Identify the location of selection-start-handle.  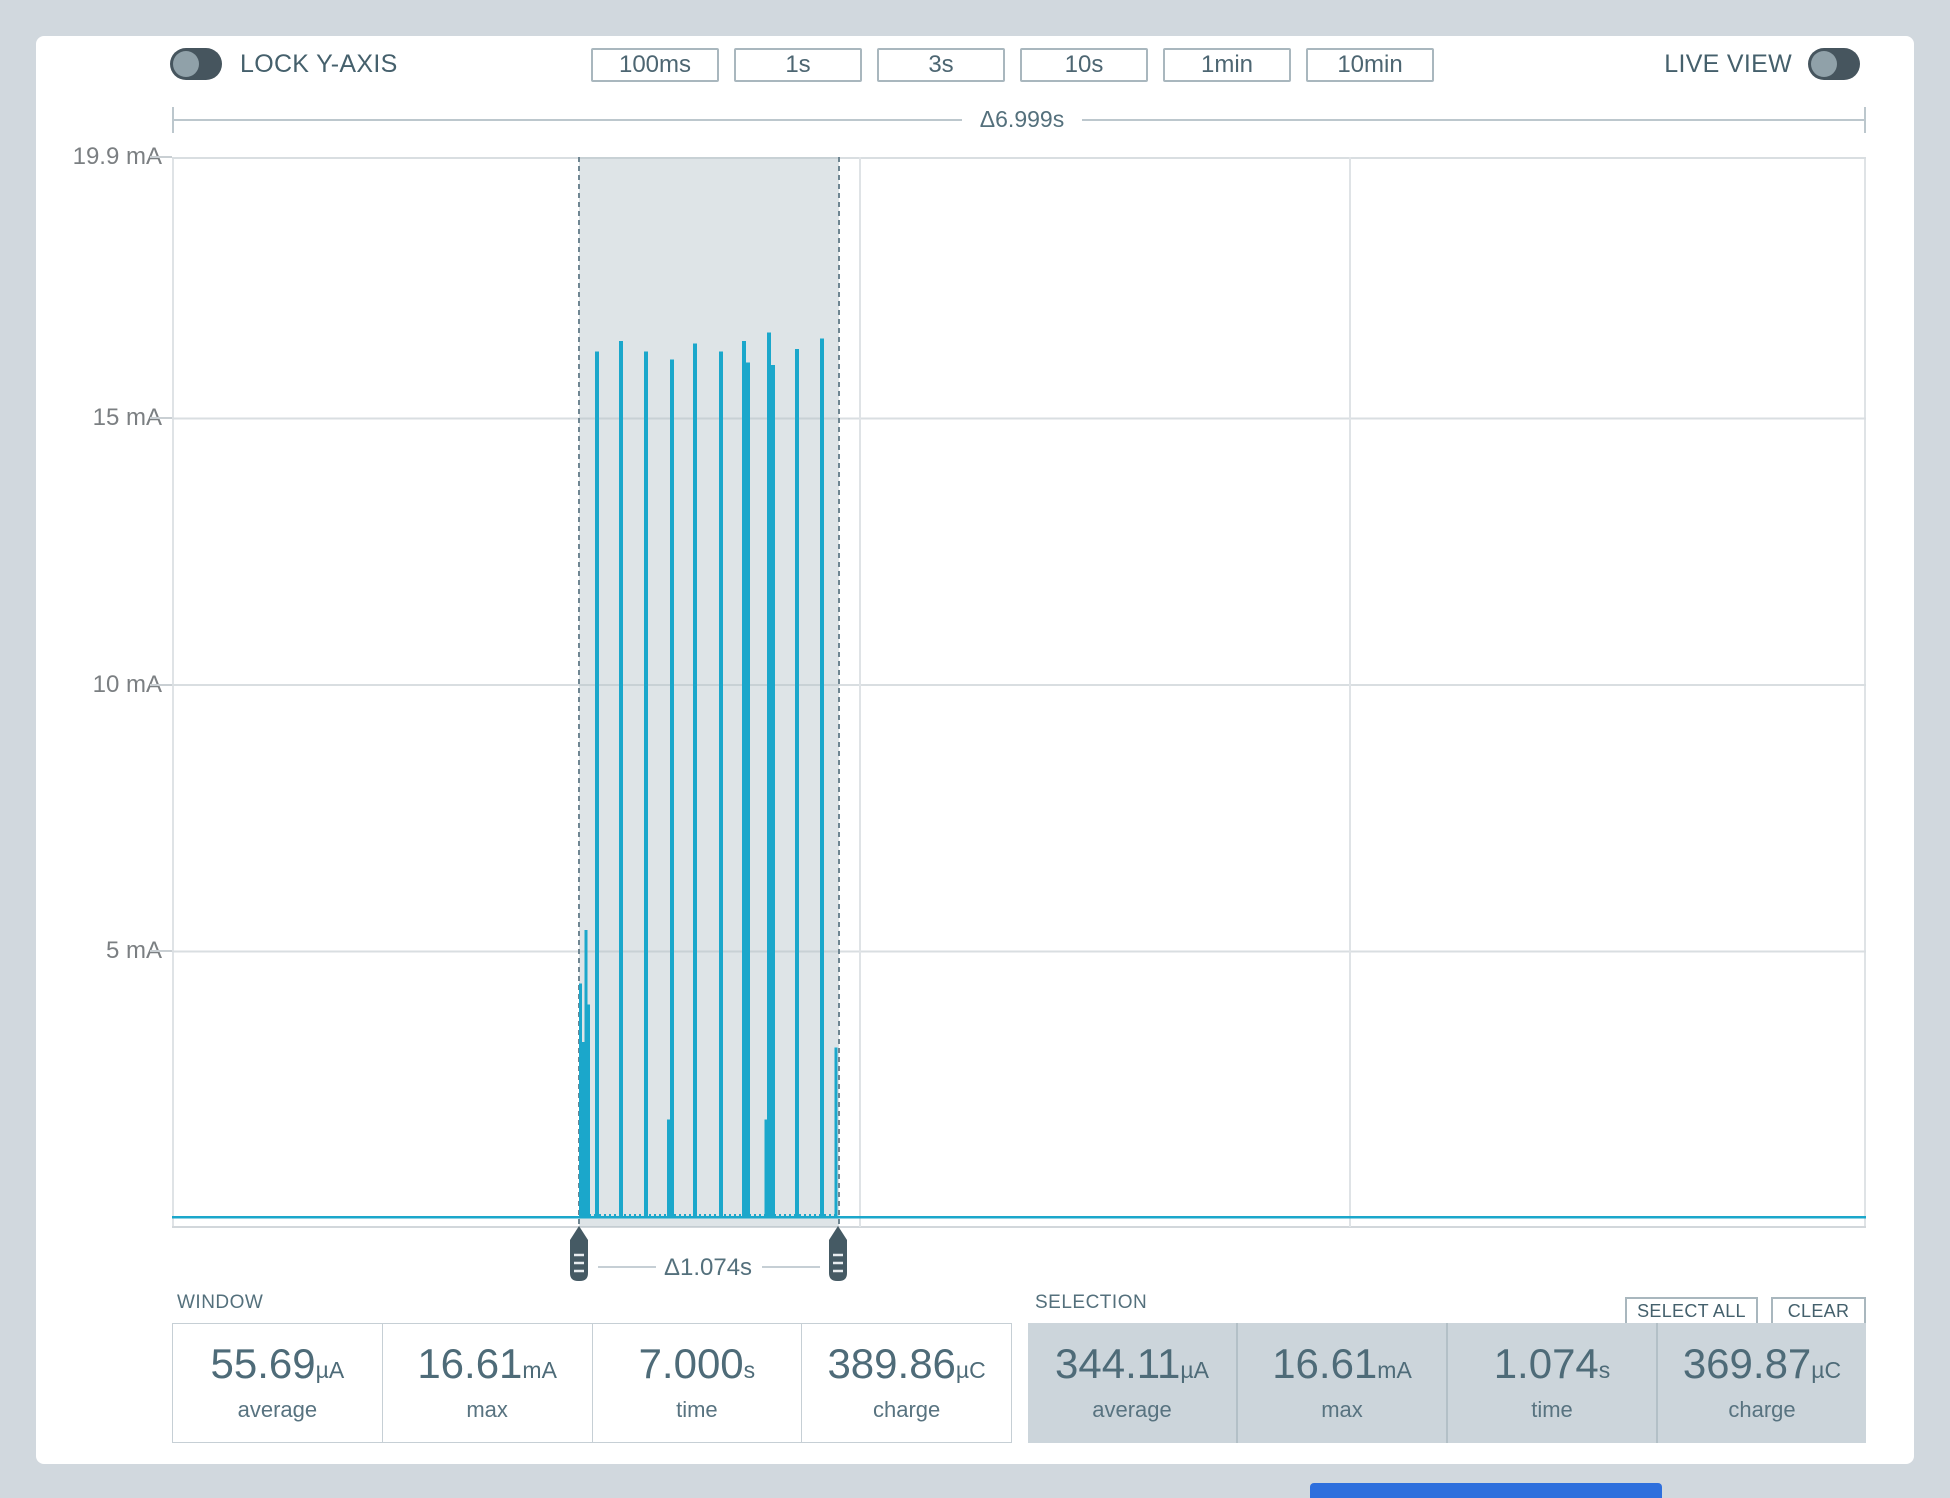
(579, 1254).